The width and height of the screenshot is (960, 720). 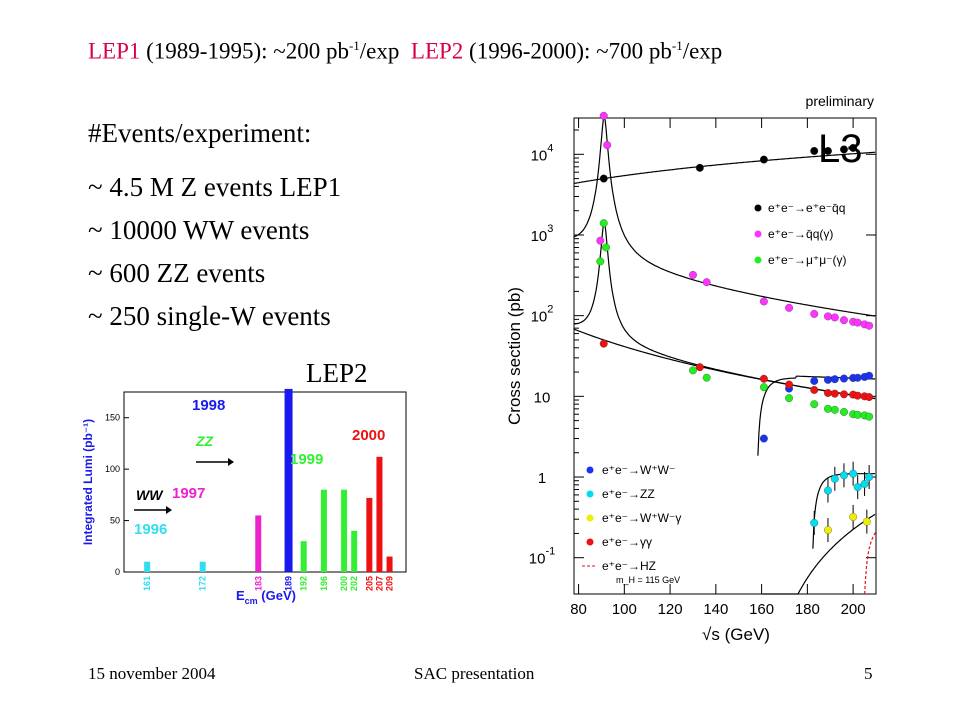 What do you see at coordinates (251, 601) in the screenshot?
I see `lumi-xlabel-sub: cm` at bounding box center [251, 601].